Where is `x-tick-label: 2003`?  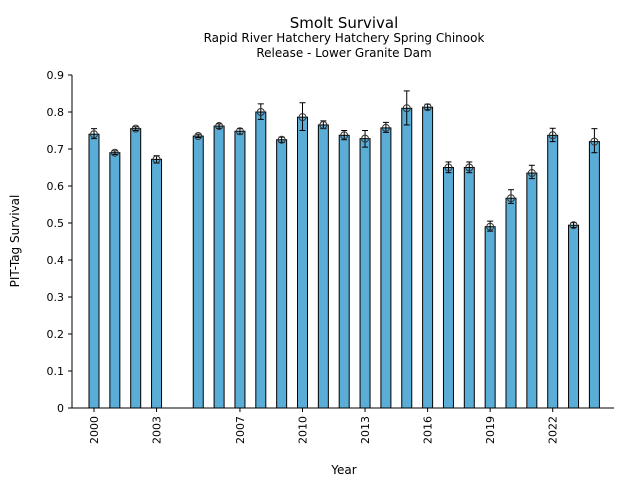 x-tick-label: 2003 is located at coordinates (157, 430).